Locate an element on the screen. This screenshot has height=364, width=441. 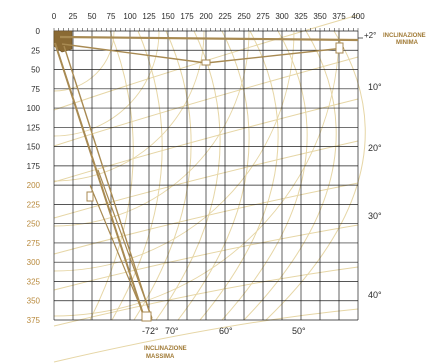
minimum-arm-lower is located at coordinates (134, 53).